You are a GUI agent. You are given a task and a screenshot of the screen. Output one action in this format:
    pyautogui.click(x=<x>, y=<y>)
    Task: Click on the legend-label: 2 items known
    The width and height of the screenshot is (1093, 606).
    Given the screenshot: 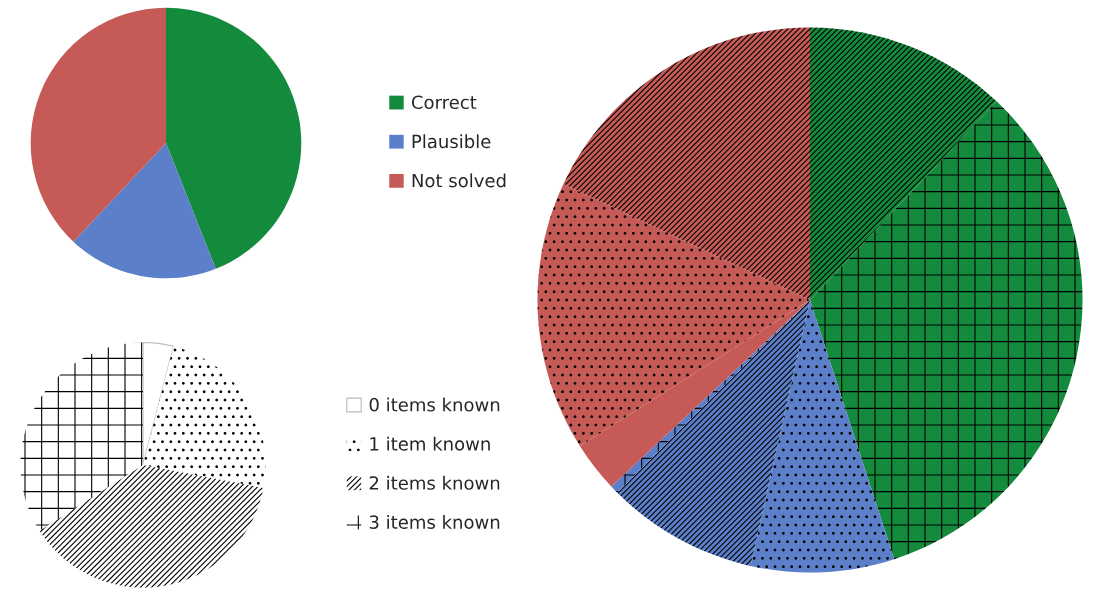 What is the action you would take?
    pyautogui.click(x=434, y=482)
    